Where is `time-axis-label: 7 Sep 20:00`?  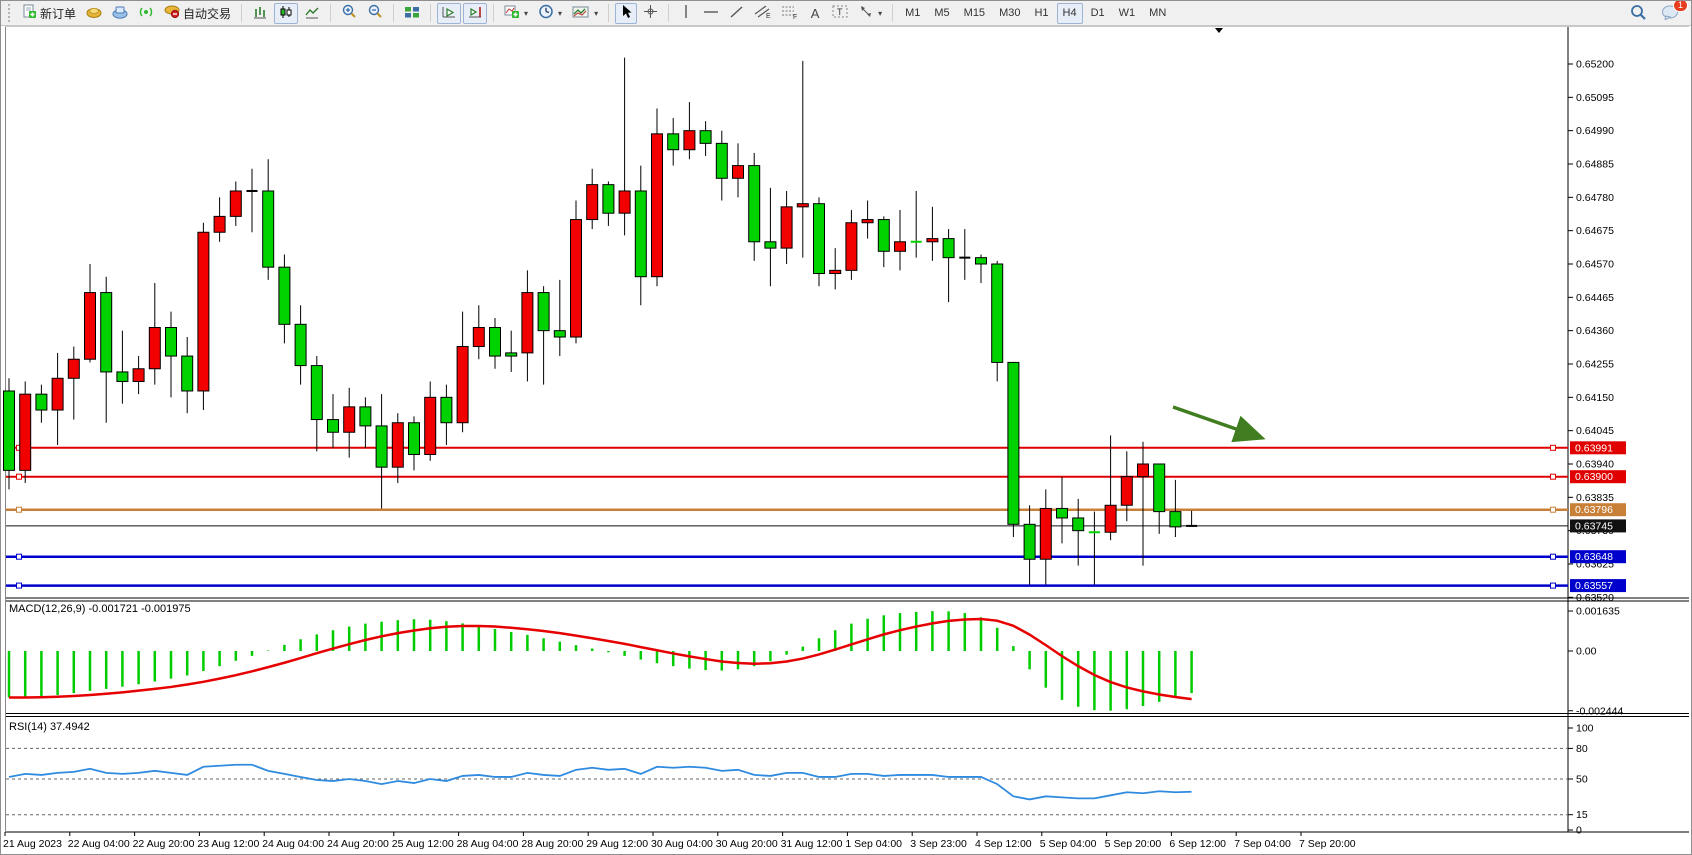
time-axis-label: 7 Sep 20:00 is located at coordinates (1327, 844).